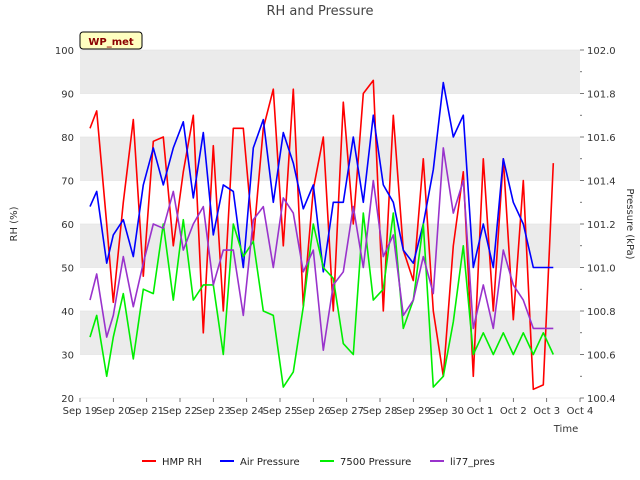 The image size is (640, 480). What do you see at coordinates (629, 223) in the screenshot?
I see `right-axis-title: Pressure (kPa)` at bounding box center [629, 223].